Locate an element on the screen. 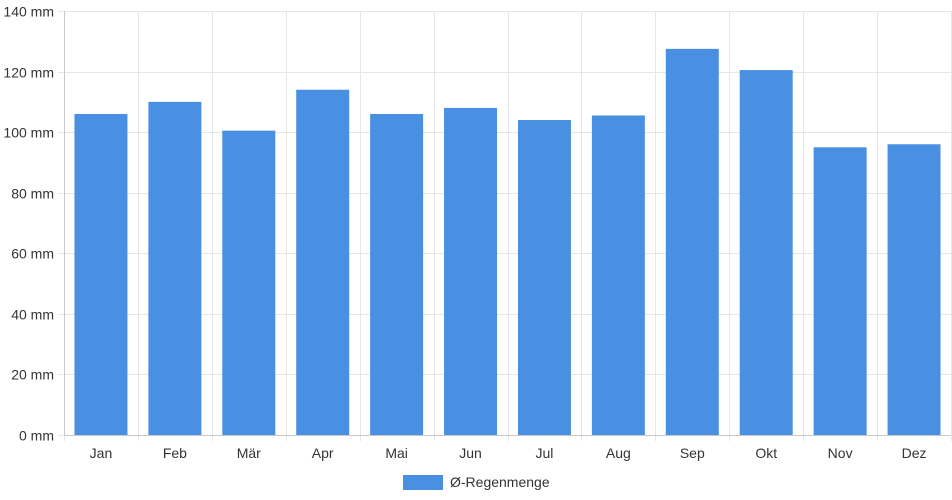 This screenshot has width=952, height=500. bar-mai is located at coordinates (397, 274).